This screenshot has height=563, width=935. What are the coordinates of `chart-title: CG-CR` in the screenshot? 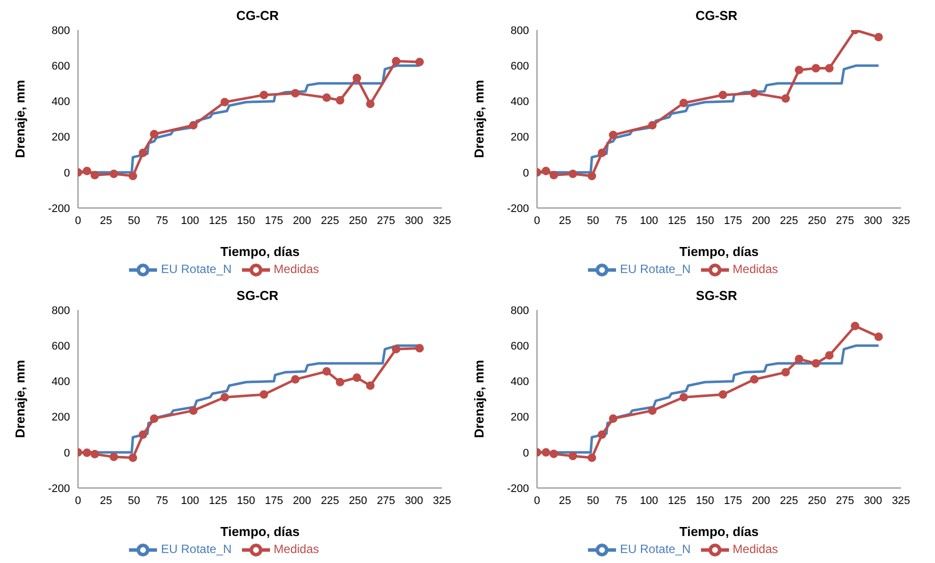 It's located at (257, 16).